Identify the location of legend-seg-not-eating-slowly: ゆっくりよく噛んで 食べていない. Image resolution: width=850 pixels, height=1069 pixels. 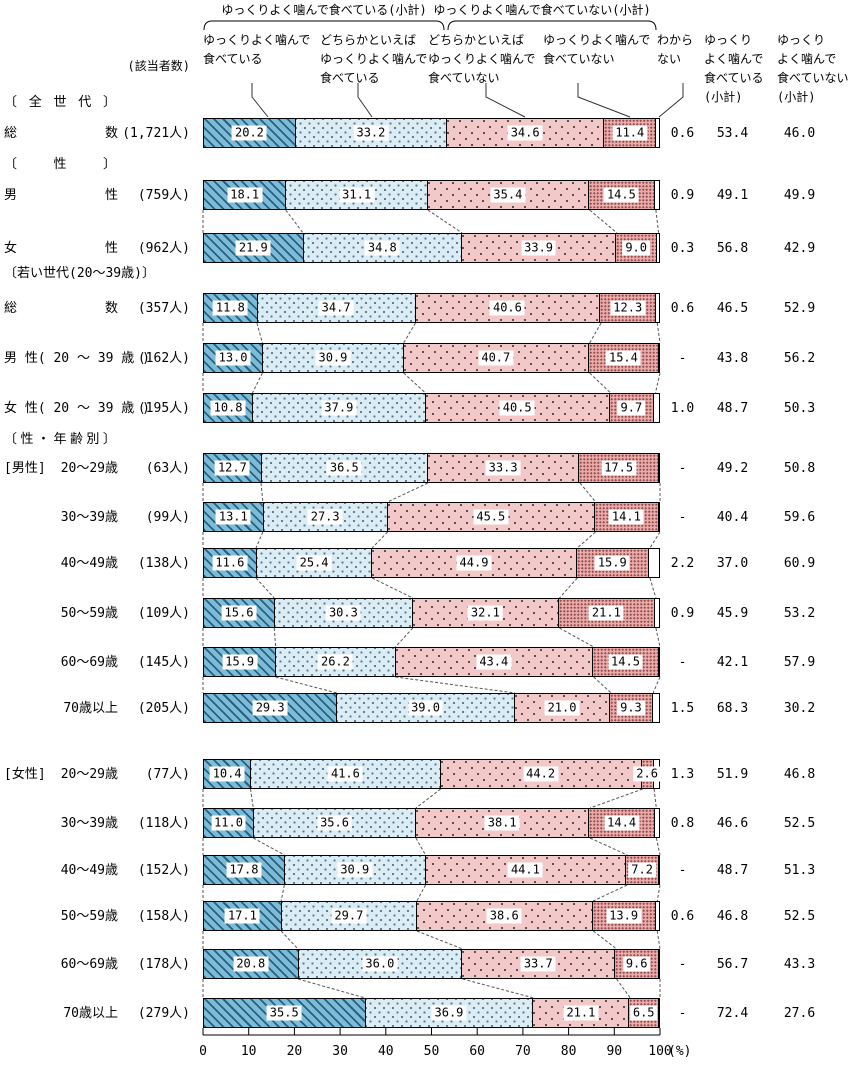
(597, 49).